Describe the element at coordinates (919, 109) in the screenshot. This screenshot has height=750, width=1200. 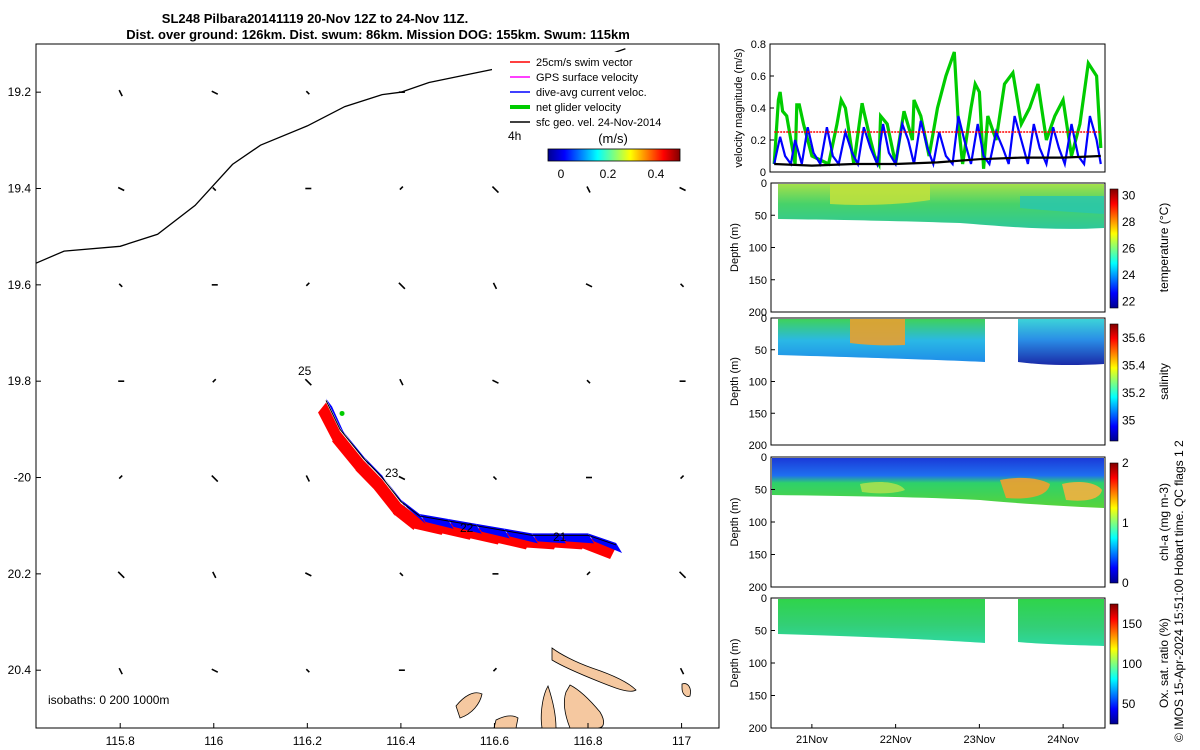
I see `velocity-panel: 0 0.2 0.4 0.6 0.8 velocity magnitude (m/s)` at that location.